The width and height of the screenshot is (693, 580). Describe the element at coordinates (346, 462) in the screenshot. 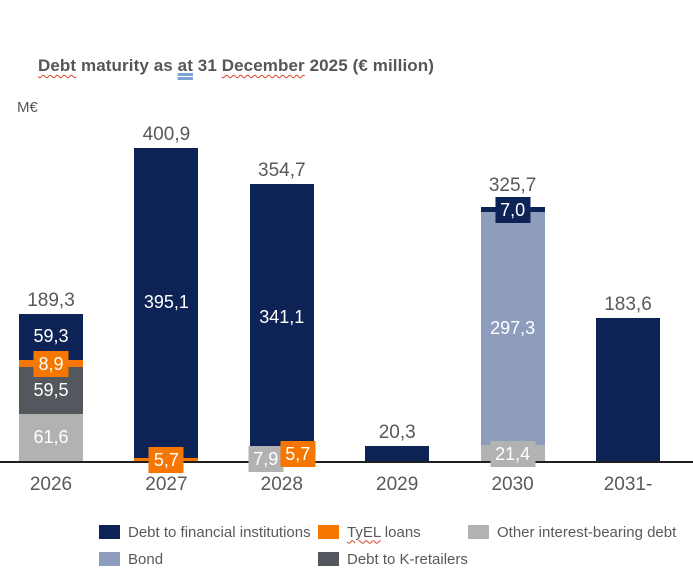

I see `x-axis-line` at that location.